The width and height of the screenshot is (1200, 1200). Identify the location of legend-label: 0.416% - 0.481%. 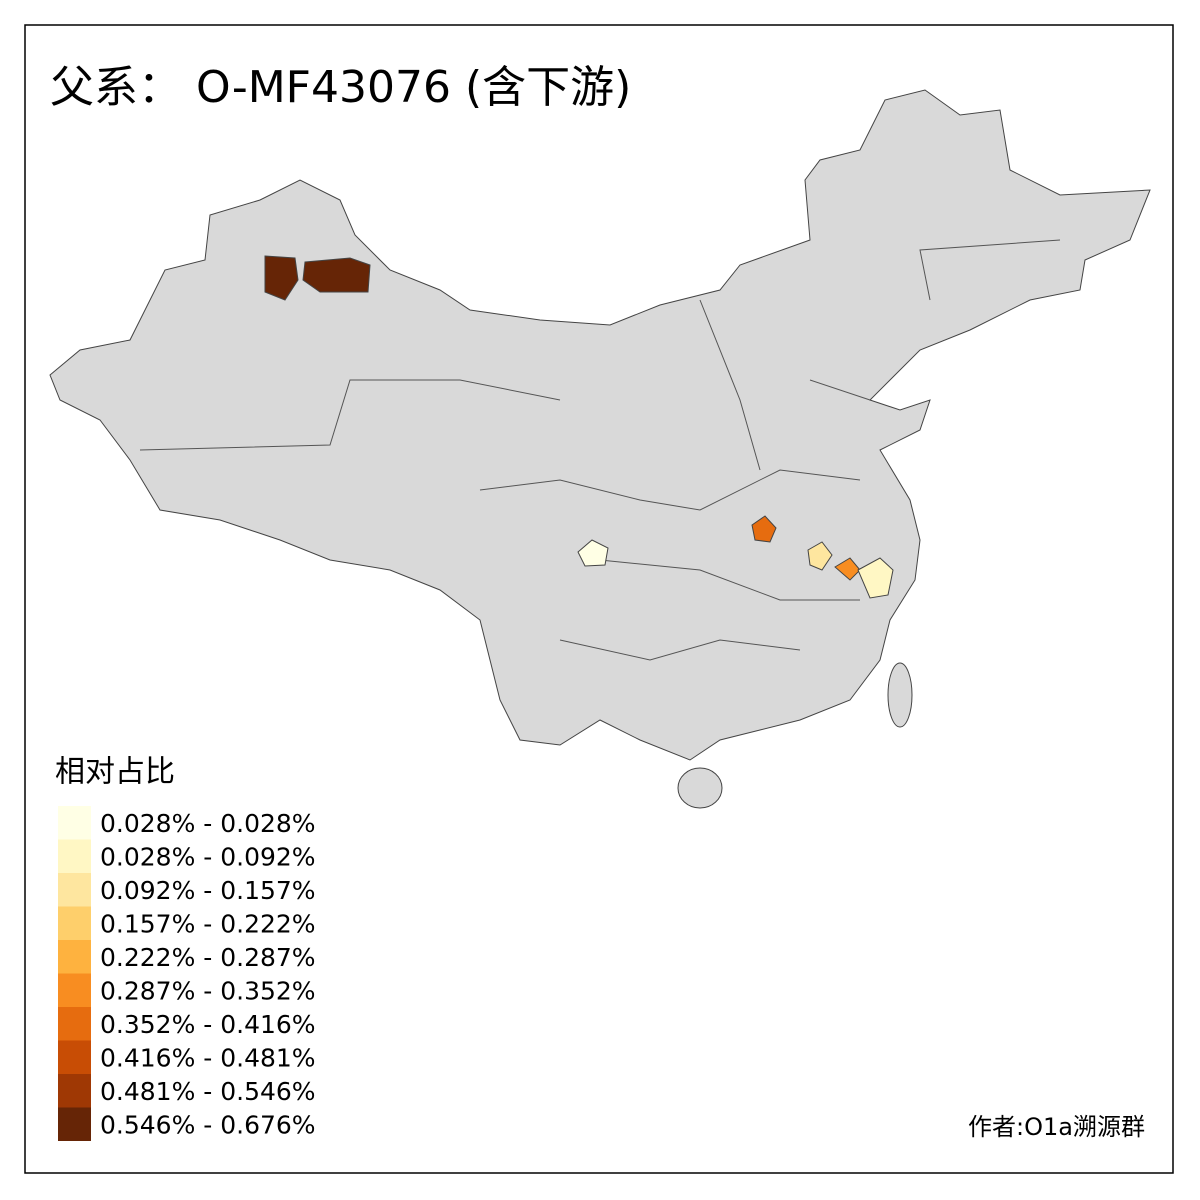
(208, 1057).